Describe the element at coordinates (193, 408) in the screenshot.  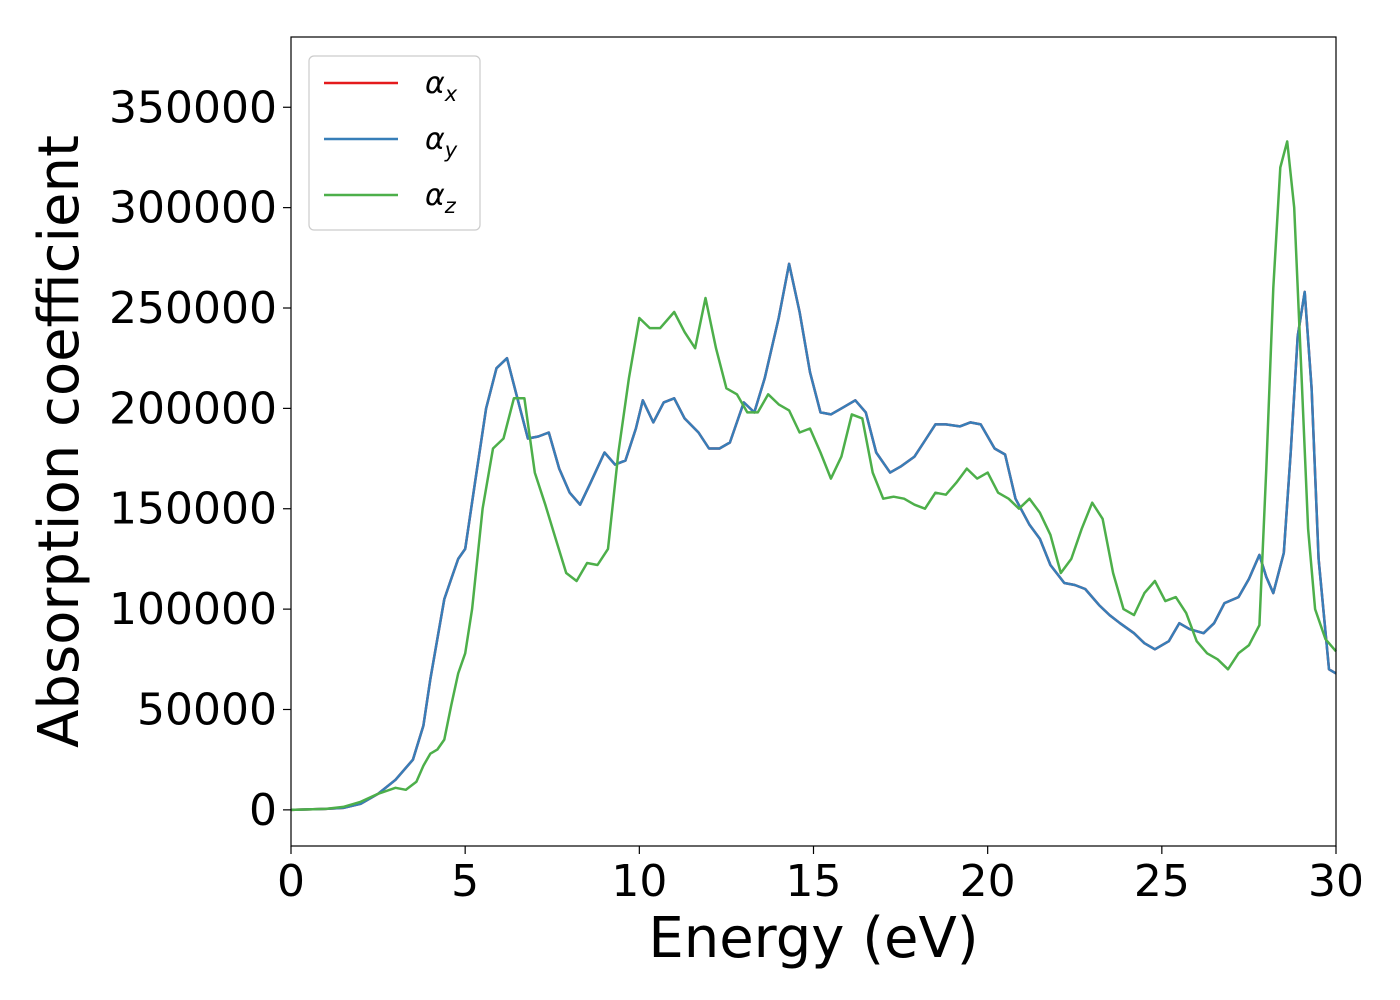
I see `y-tick-label: 200000` at that location.